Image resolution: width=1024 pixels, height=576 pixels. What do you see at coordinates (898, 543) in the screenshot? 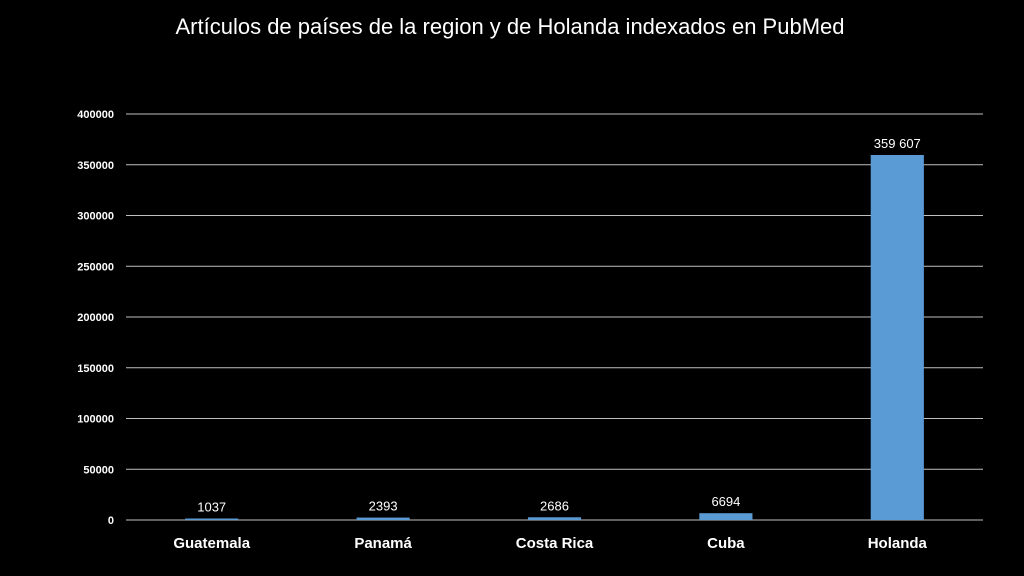
I see `x-category-label: Holanda` at bounding box center [898, 543].